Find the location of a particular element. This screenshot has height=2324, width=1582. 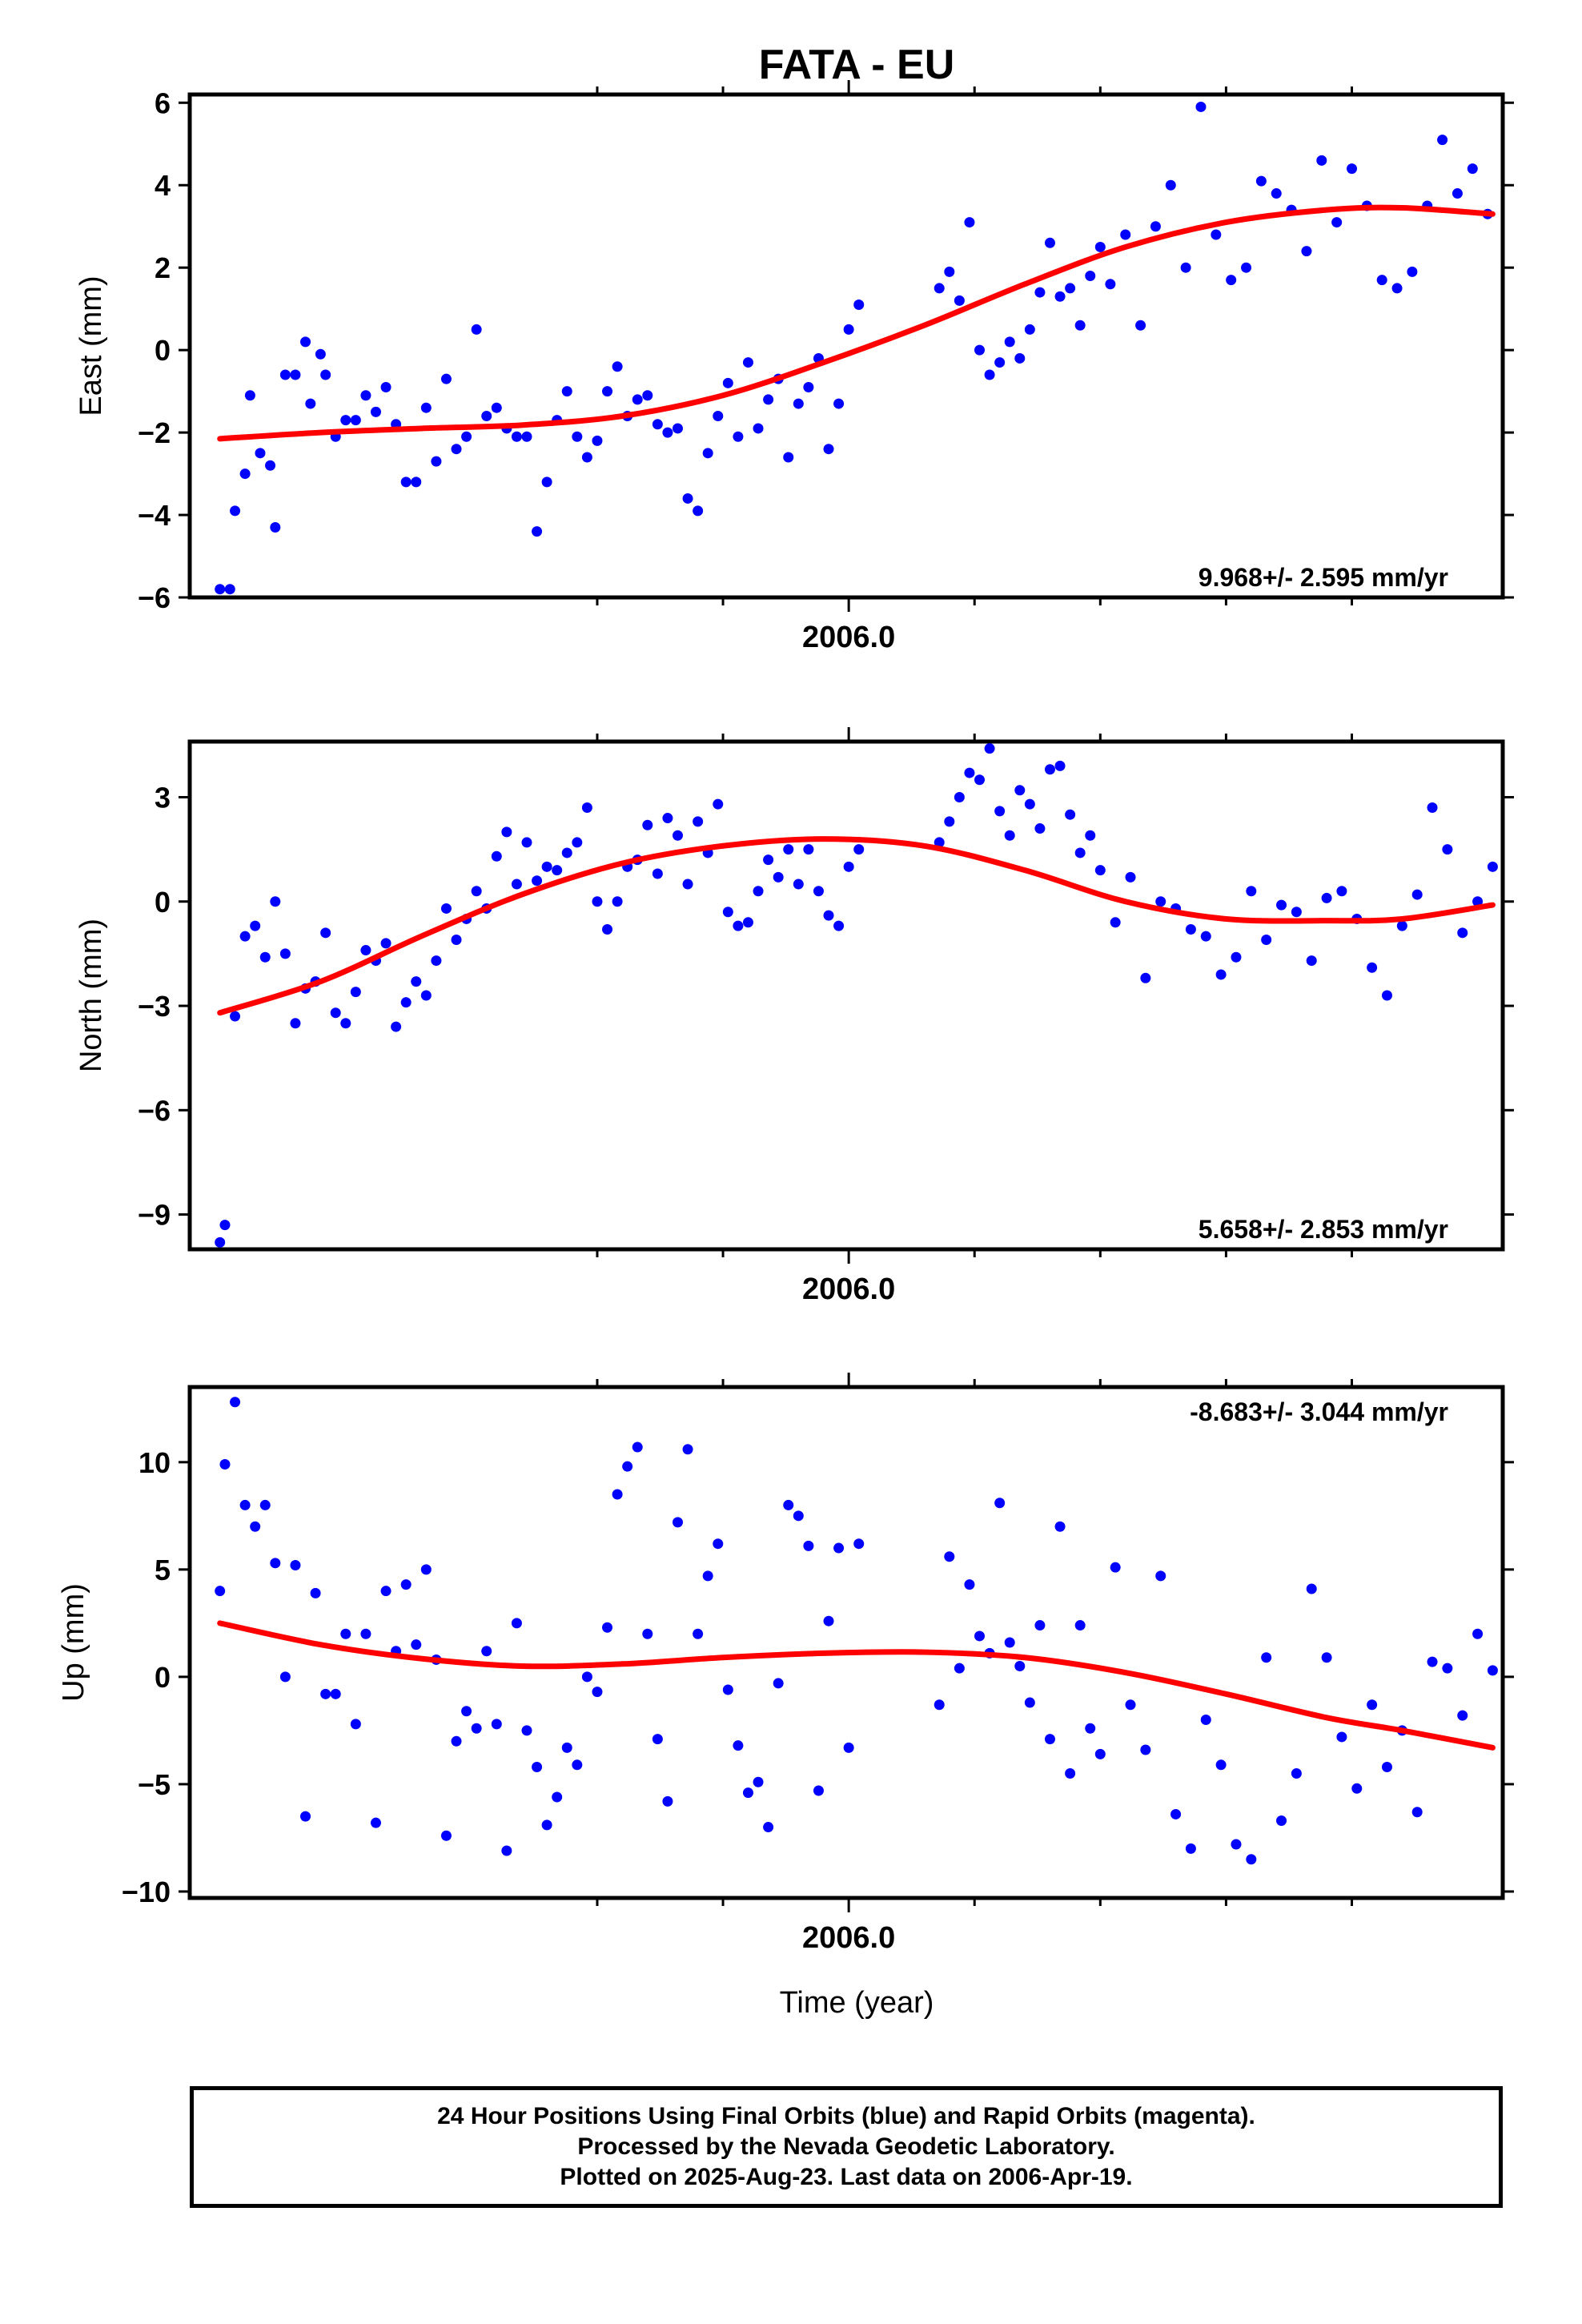

up-y-tick-label: 5 is located at coordinates (163, 1570).